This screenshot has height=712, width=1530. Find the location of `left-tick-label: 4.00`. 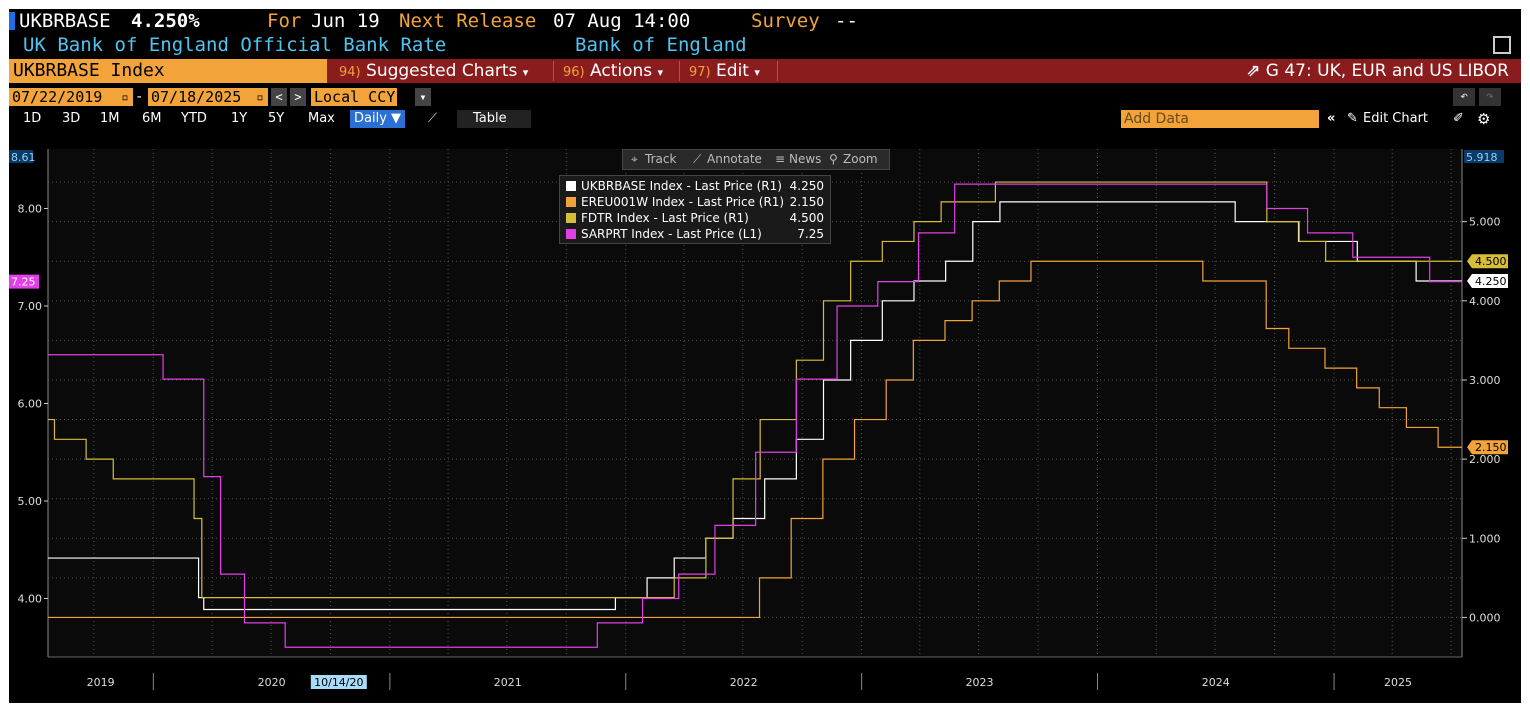

left-tick-label: 4.00 is located at coordinates (30, 598).